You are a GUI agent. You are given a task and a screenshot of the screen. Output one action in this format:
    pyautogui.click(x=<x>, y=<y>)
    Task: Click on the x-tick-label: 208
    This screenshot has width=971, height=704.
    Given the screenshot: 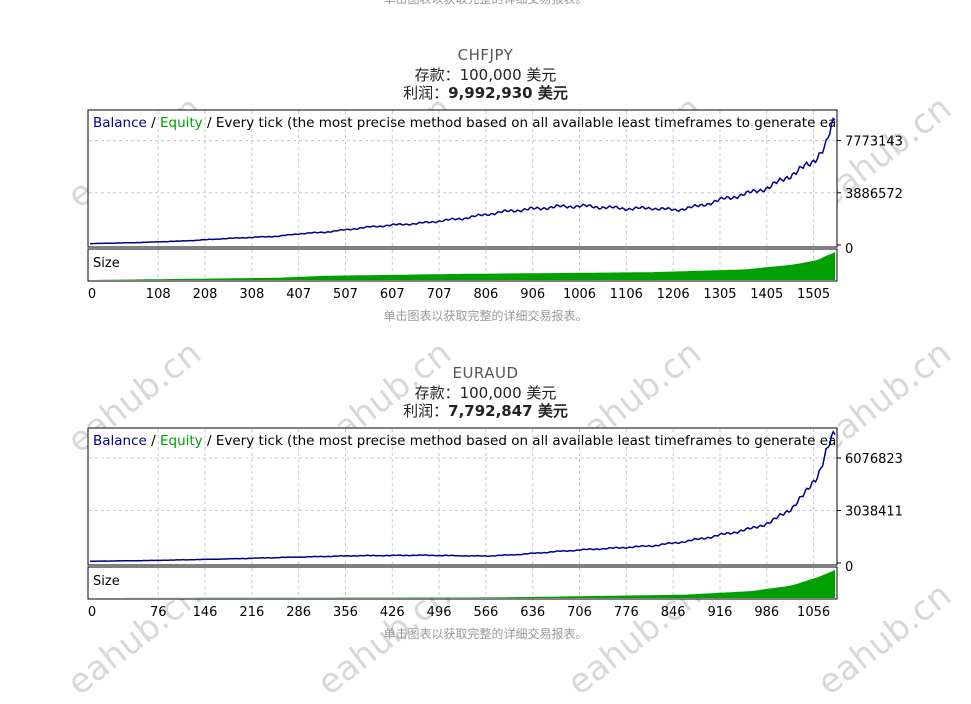 What is the action you would take?
    pyautogui.click(x=205, y=294)
    